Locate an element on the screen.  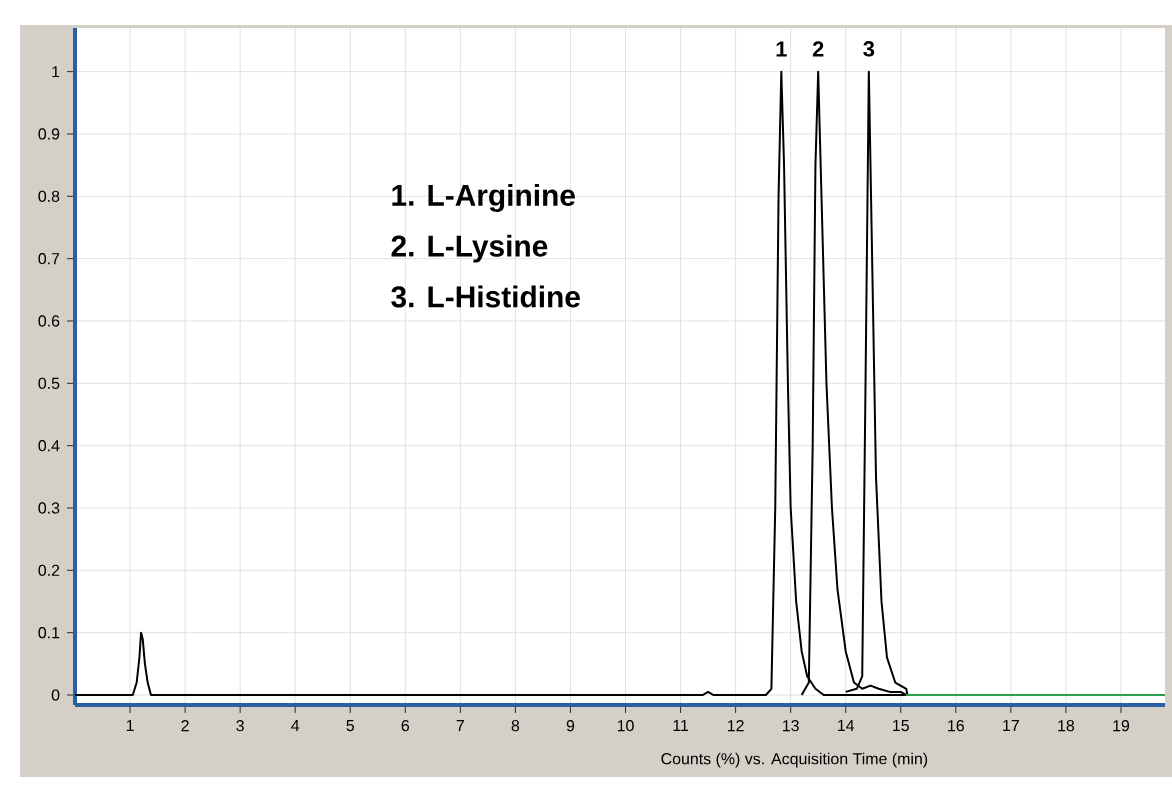
x-axis-title: Counts (%) vs. Acquisition Time (min) is located at coordinates (794, 760).